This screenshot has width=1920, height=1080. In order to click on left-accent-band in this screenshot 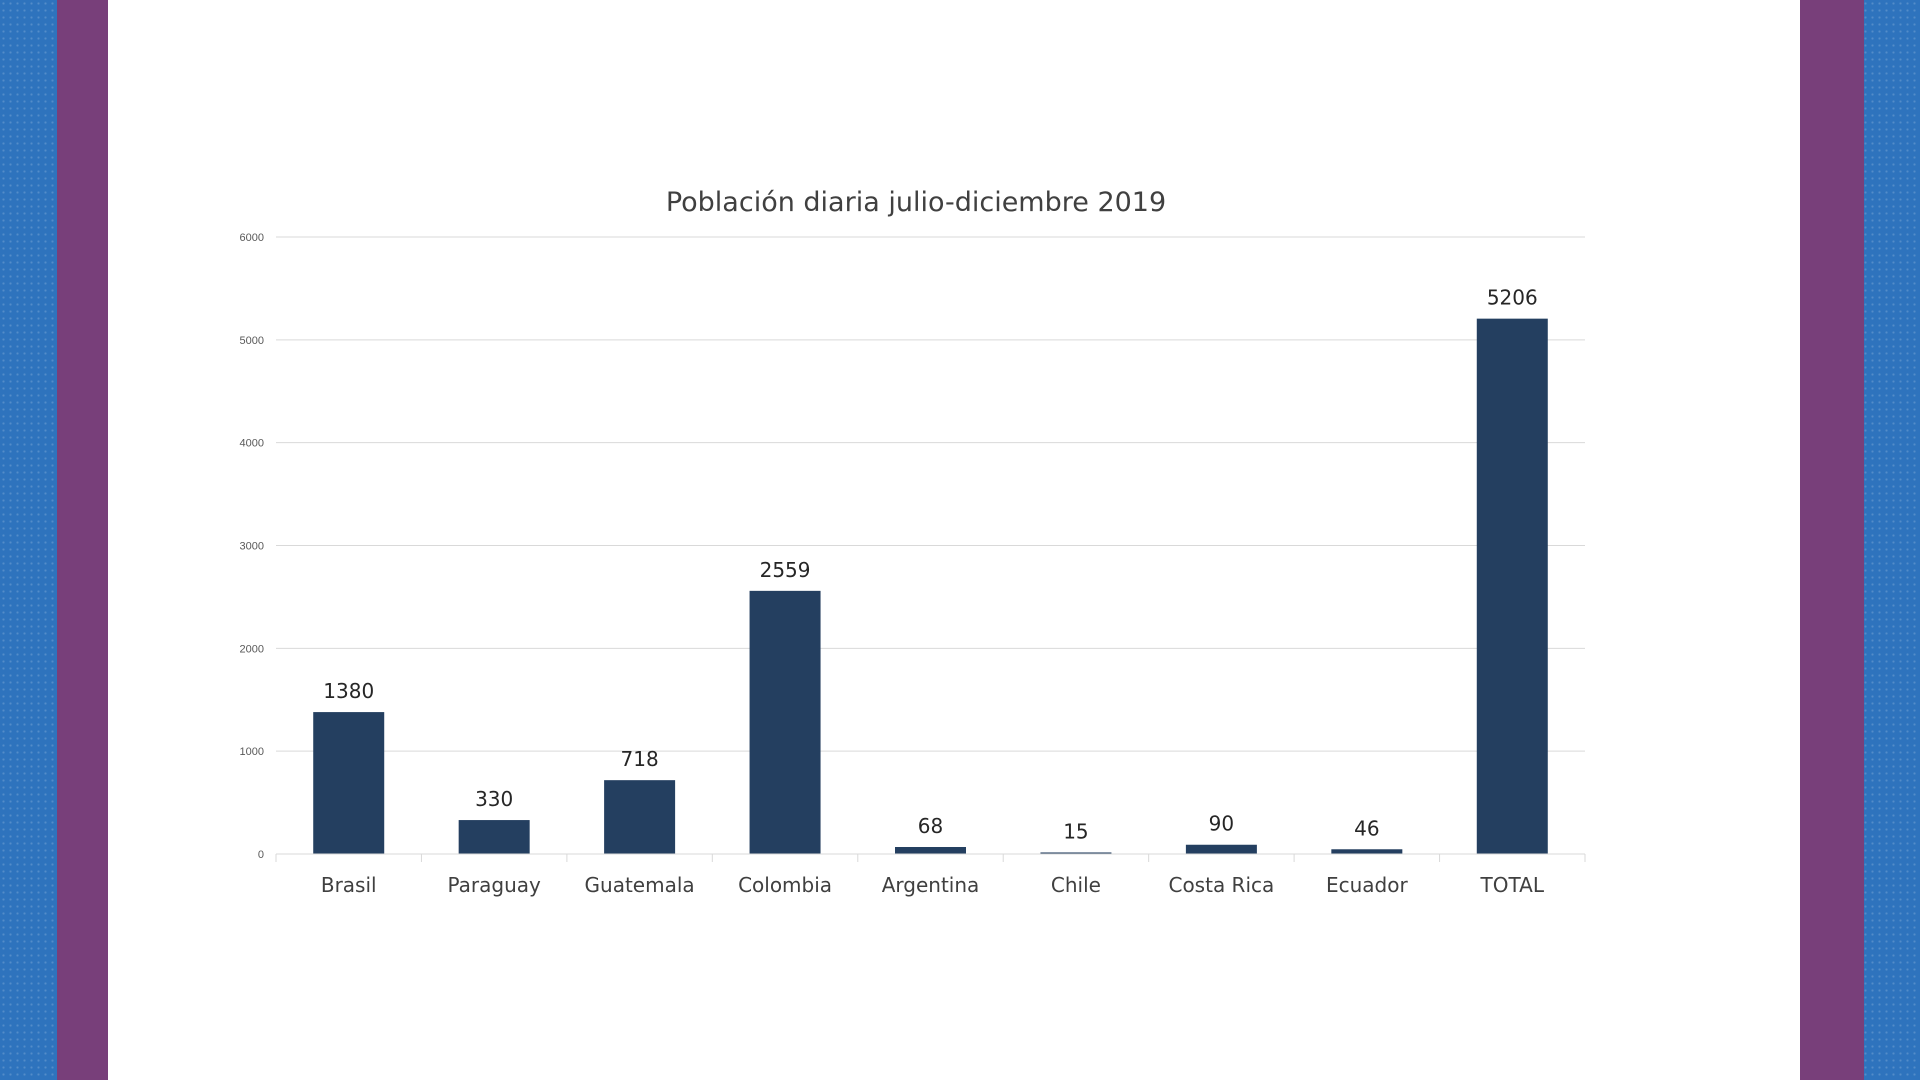, I will do `click(82, 540)`.